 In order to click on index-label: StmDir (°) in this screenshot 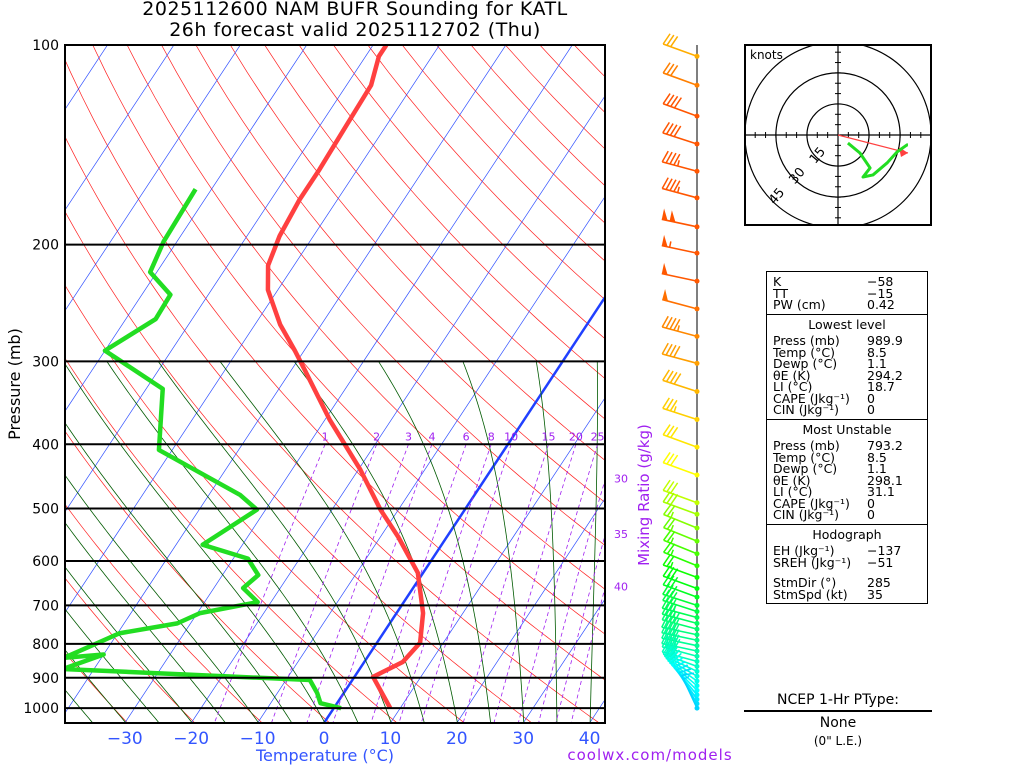, I will do `click(805, 582)`.